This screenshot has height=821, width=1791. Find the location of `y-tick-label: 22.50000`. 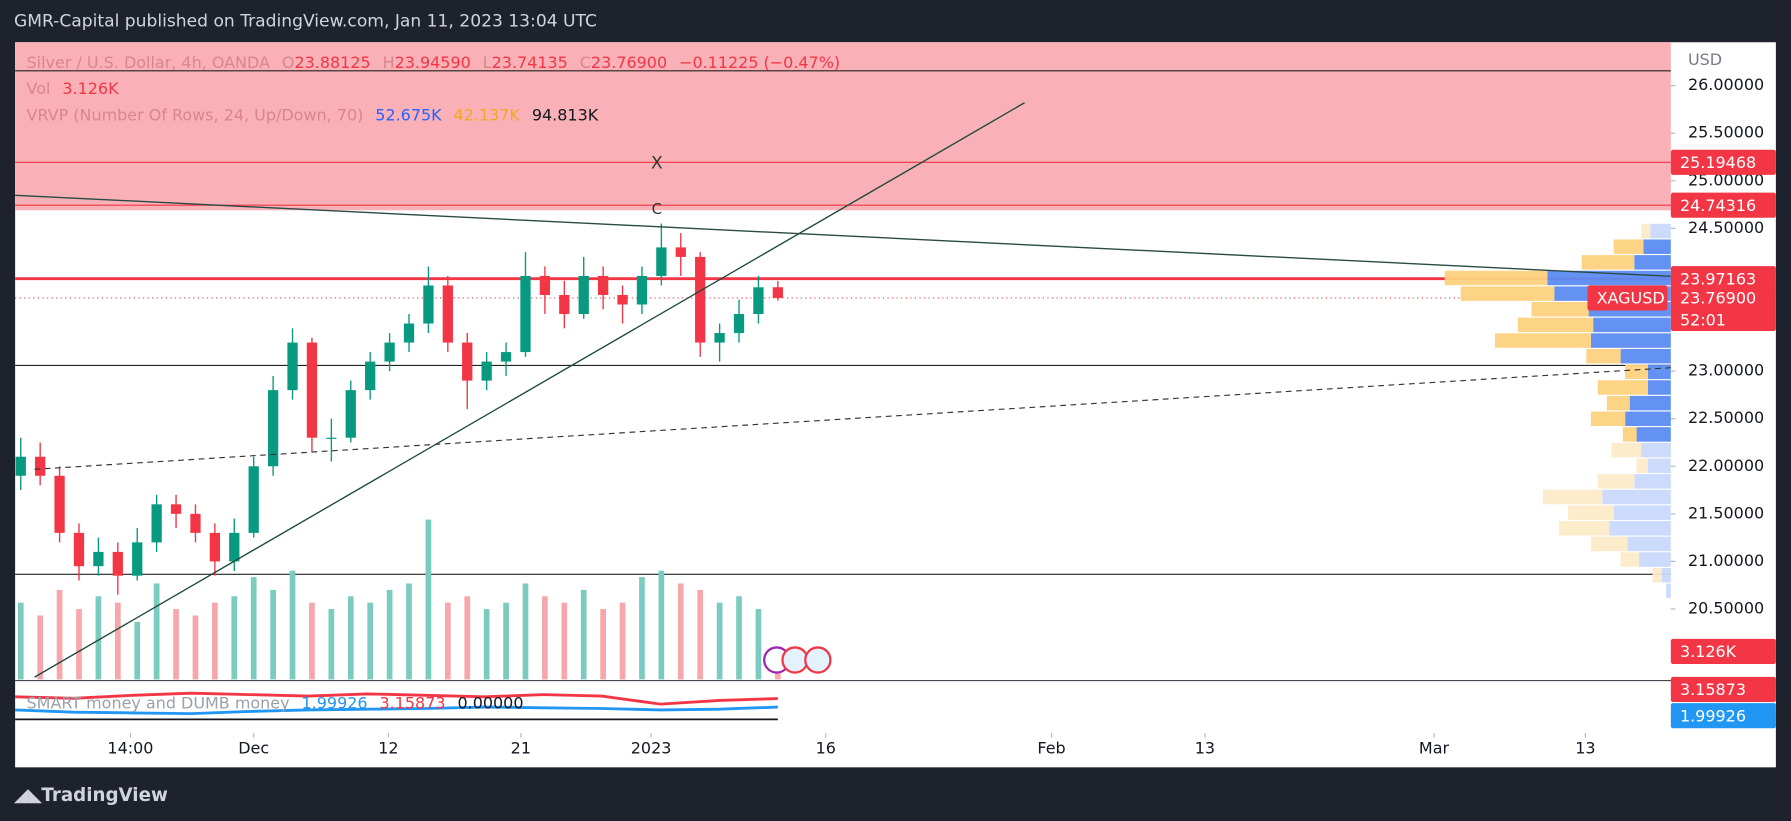

y-tick-label: 22.50000 is located at coordinates (1726, 417).